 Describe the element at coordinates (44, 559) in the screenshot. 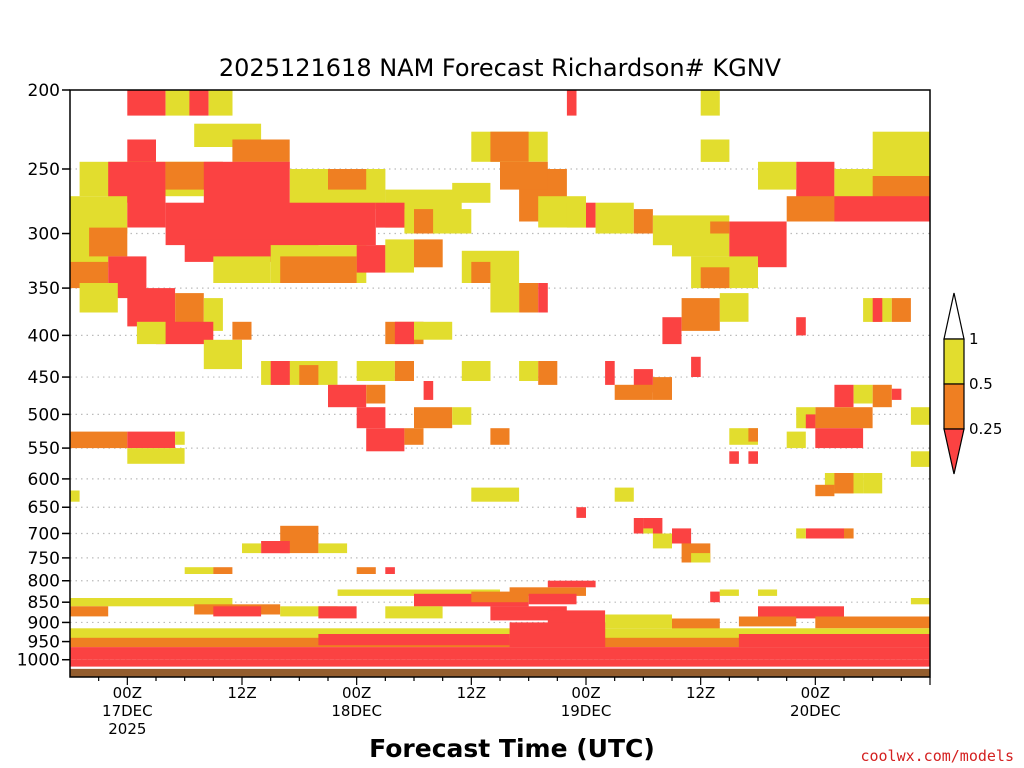

I see `y-tick-label: 750` at that location.